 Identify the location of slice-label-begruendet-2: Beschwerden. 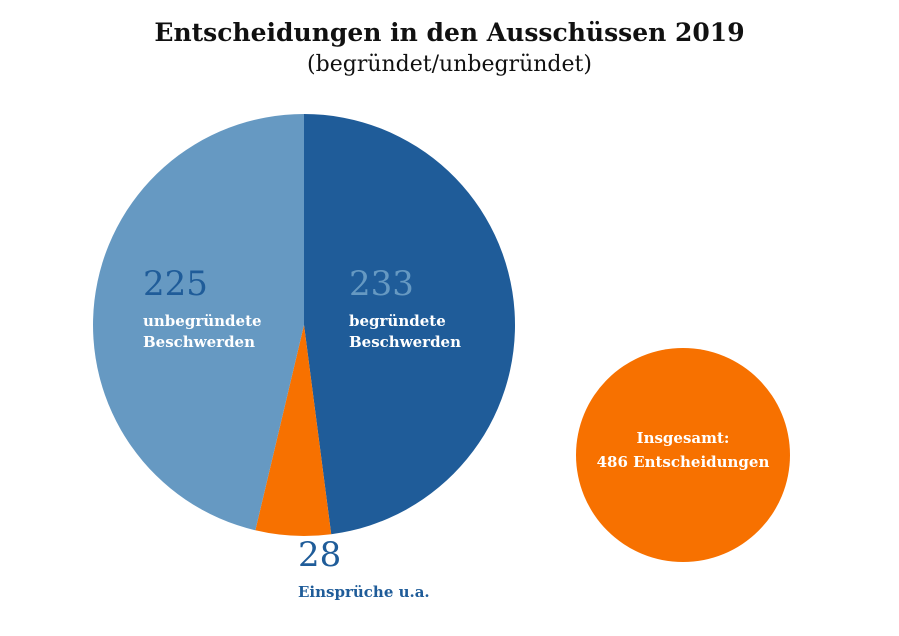
(405, 342).